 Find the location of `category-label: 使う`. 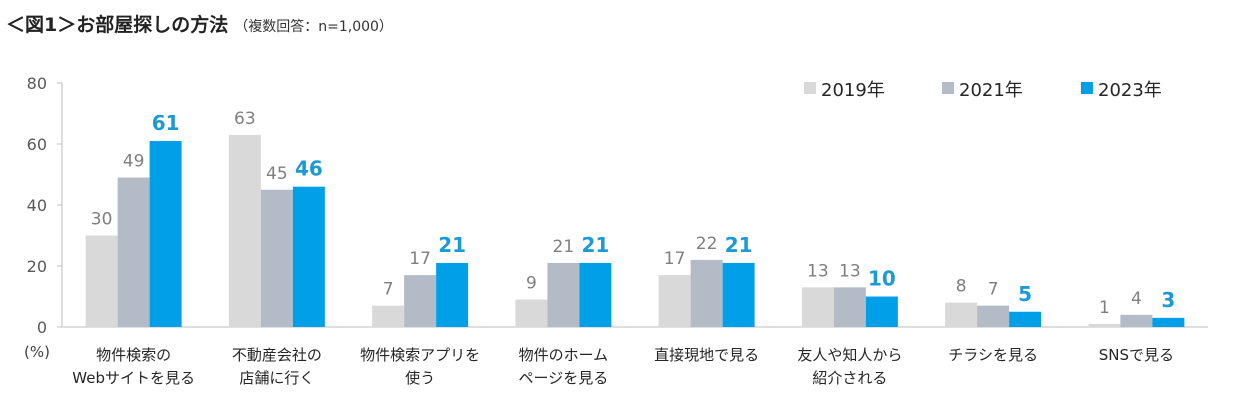

category-label: 使う is located at coordinates (420, 378).